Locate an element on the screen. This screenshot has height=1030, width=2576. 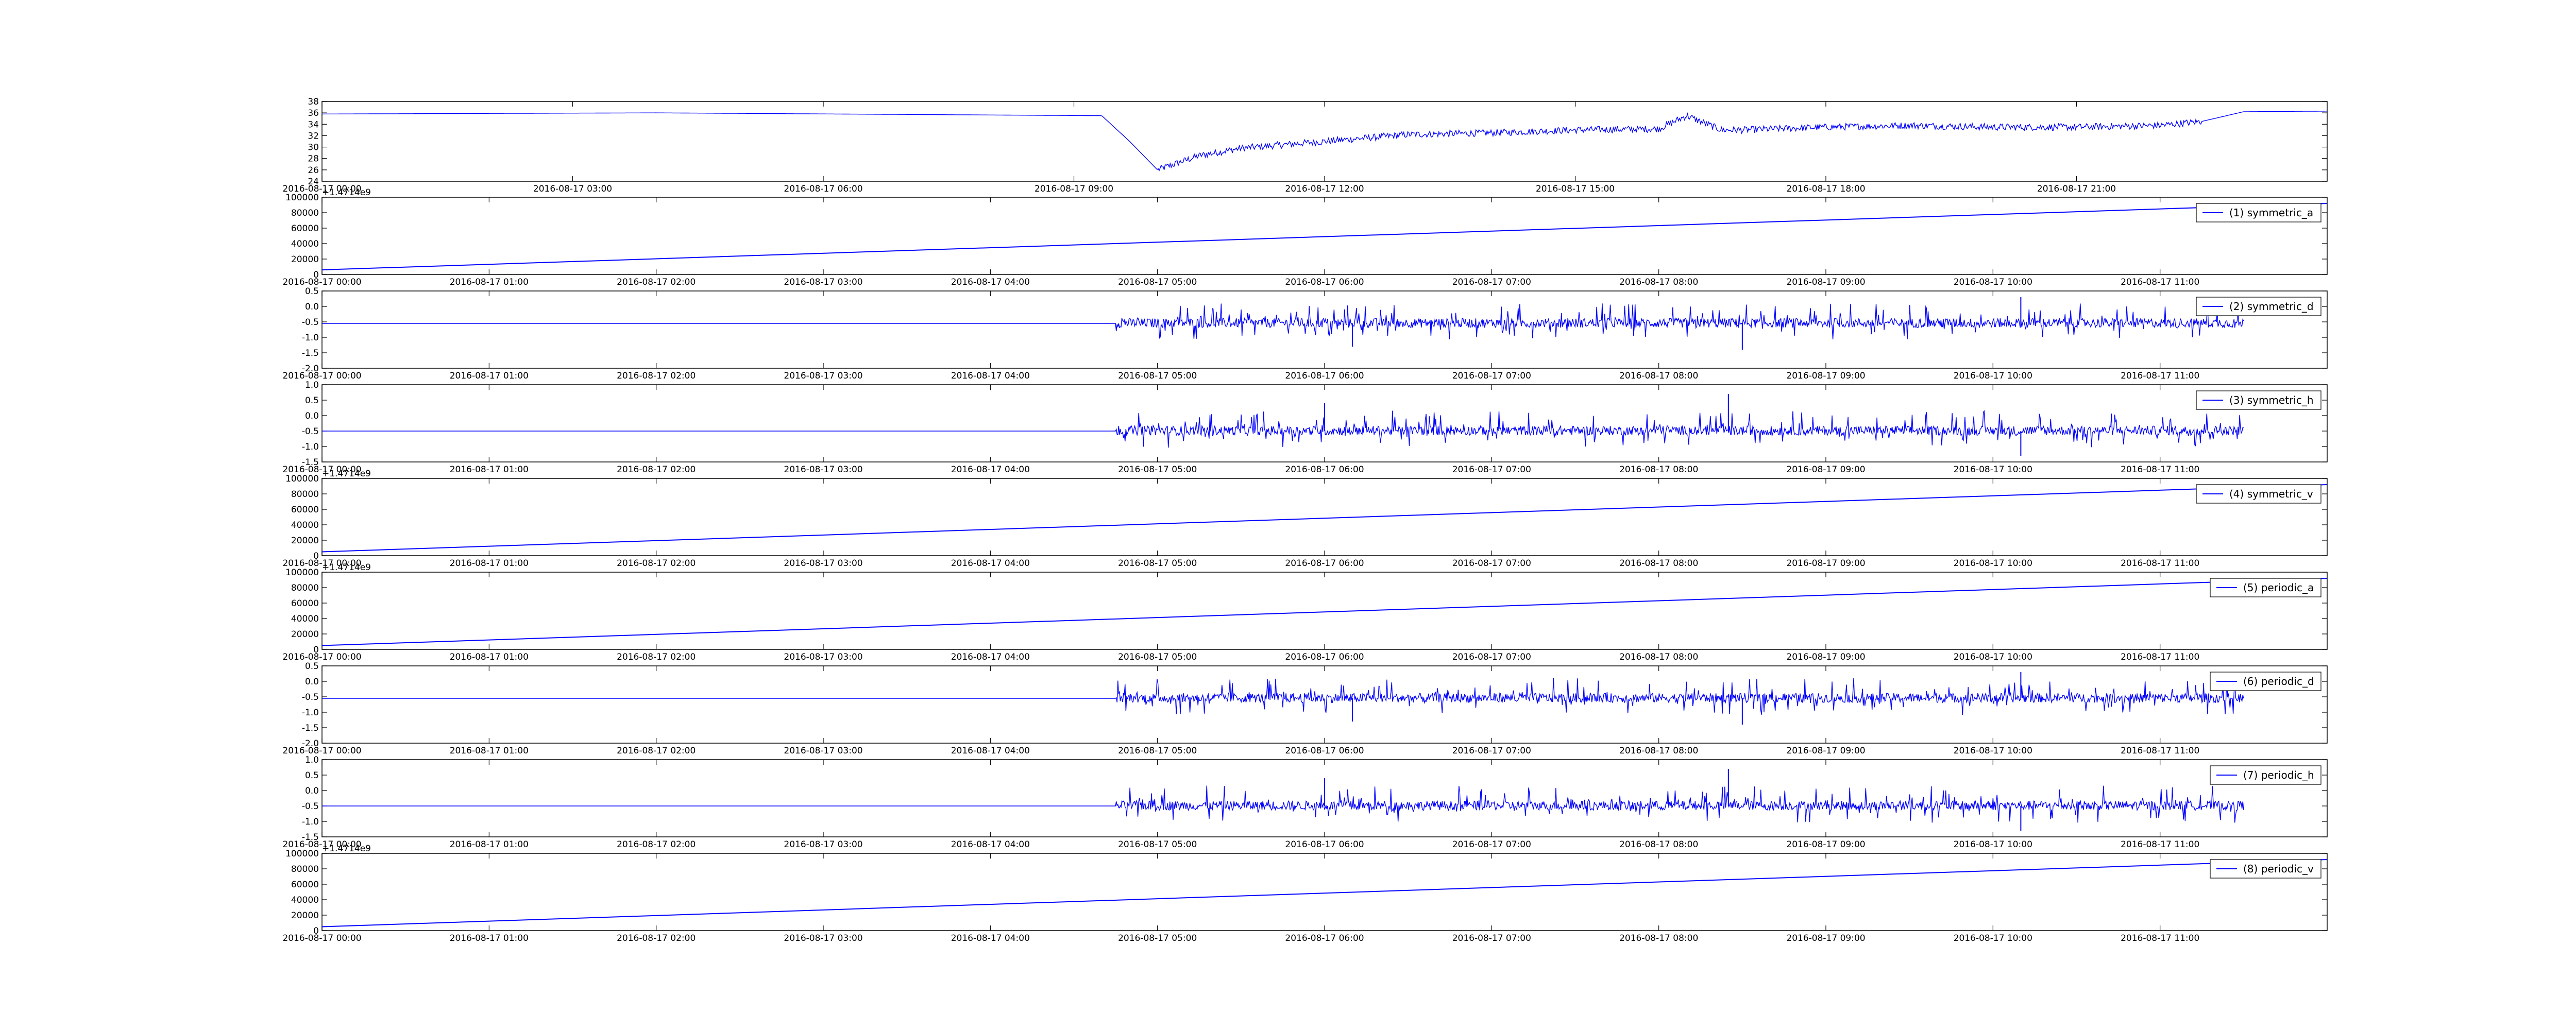
legend: (7) periodic_h is located at coordinates (2265, 775).